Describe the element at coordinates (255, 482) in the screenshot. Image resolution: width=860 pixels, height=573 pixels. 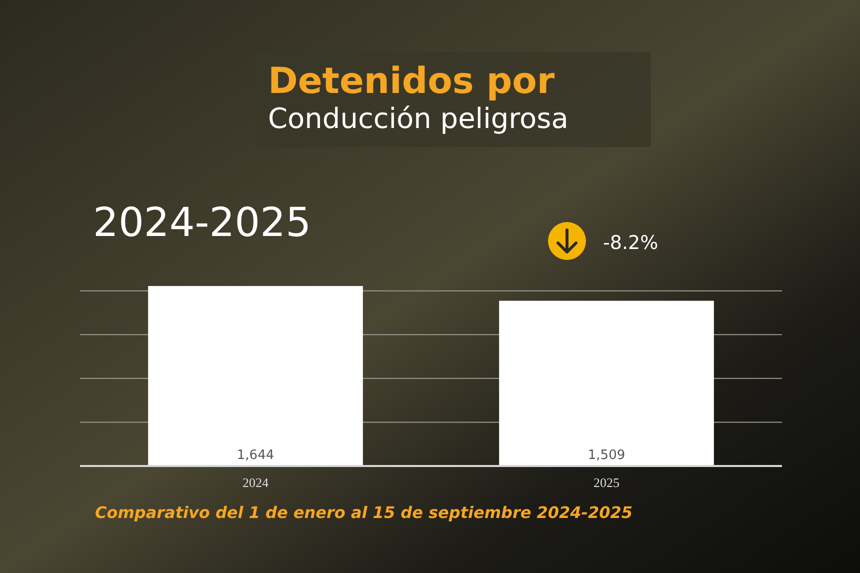
I see `x-tick-label: 2024` at that location.